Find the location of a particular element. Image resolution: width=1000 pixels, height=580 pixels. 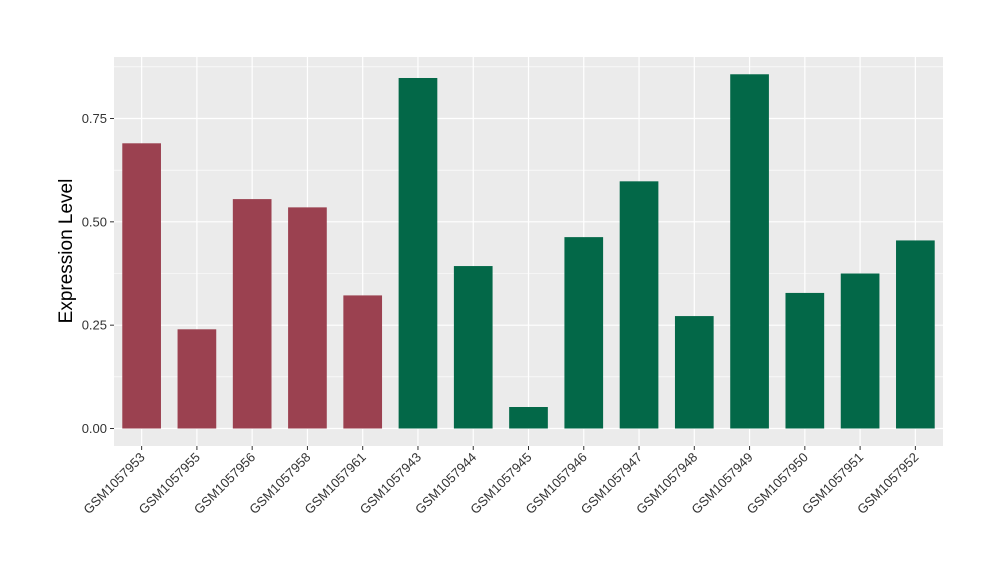

bar-GSM1057952 is located at coordinates (915, 334).